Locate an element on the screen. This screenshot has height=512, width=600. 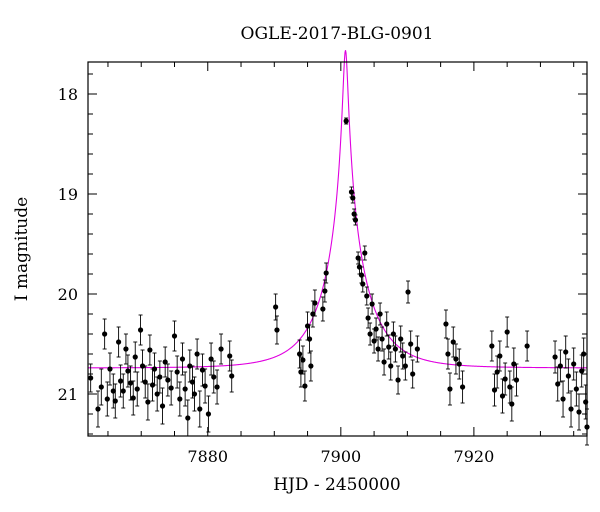
x-axis-label: HJD - 2450000 is located at coordinates (337, 485).